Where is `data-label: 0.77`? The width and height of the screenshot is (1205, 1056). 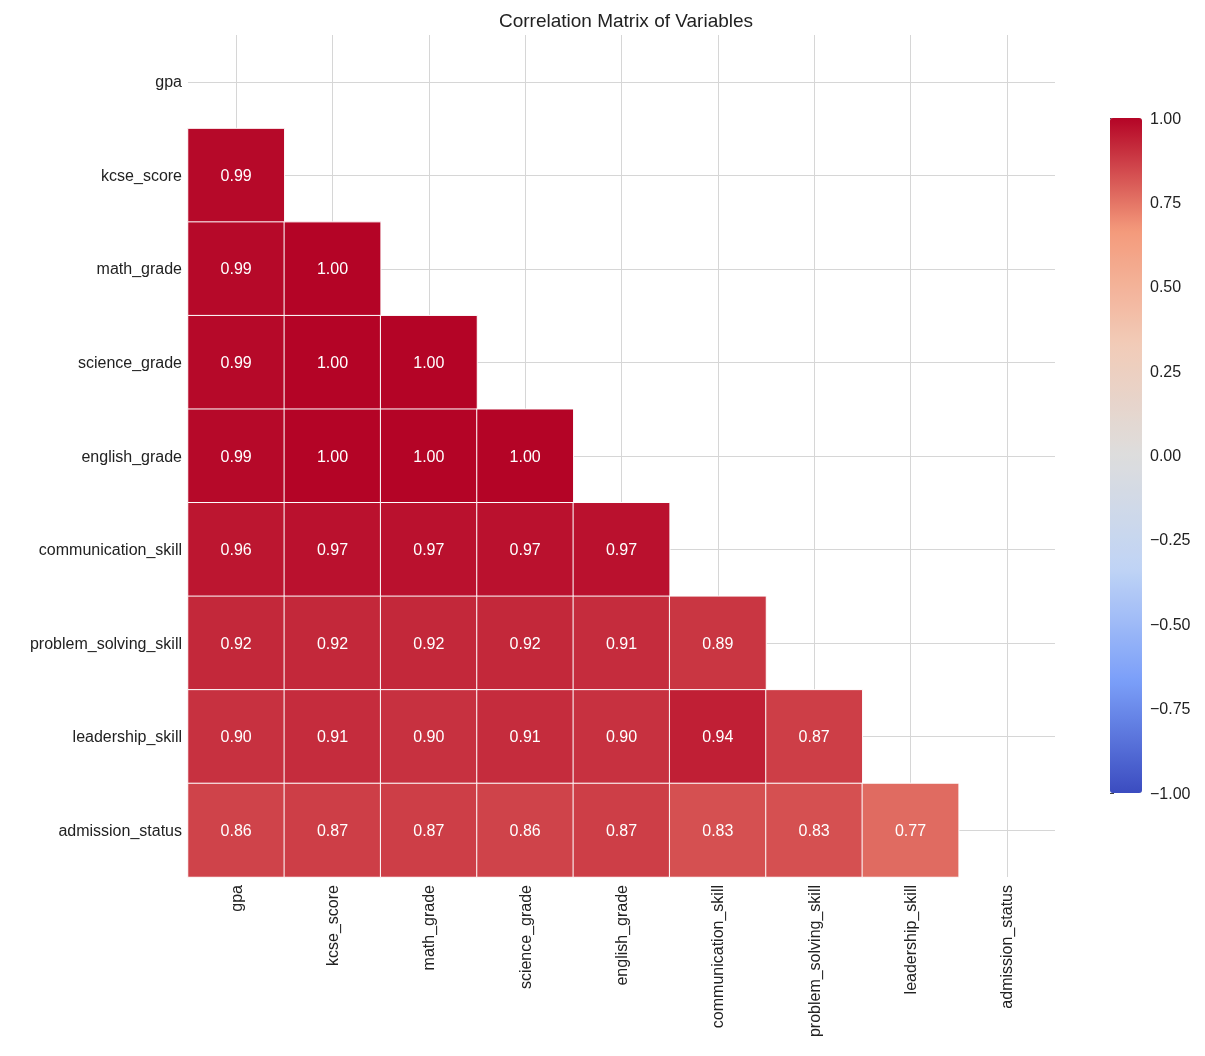 data-label: 0.77 is located at coordinates (910, 830).